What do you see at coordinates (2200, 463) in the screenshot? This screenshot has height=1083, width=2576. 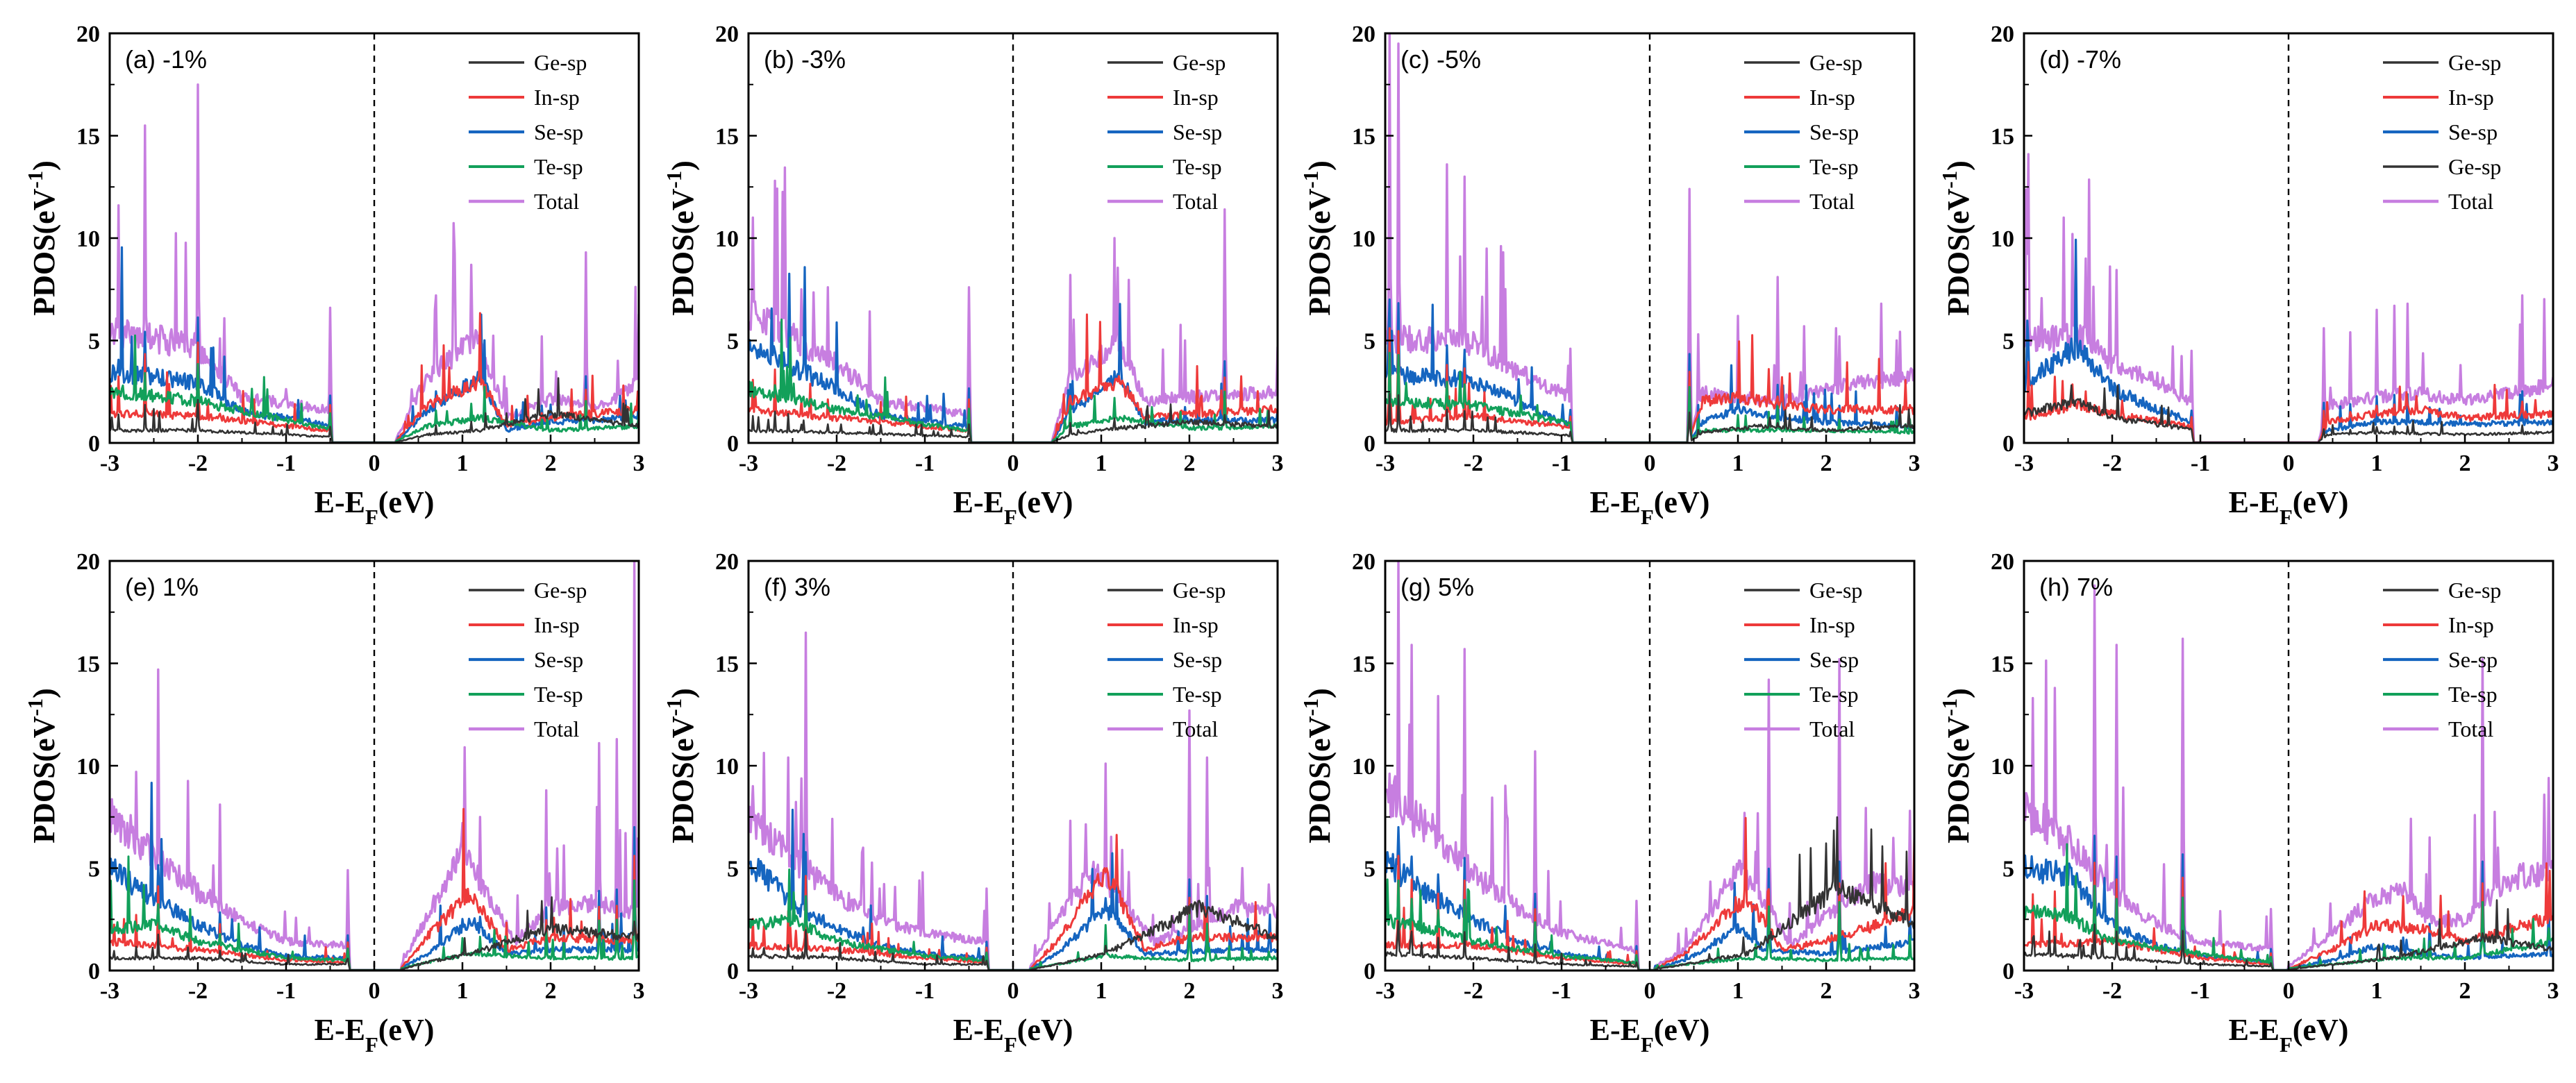 I see `x-tick-label-d: -1` at bounding box center [2200, 463].